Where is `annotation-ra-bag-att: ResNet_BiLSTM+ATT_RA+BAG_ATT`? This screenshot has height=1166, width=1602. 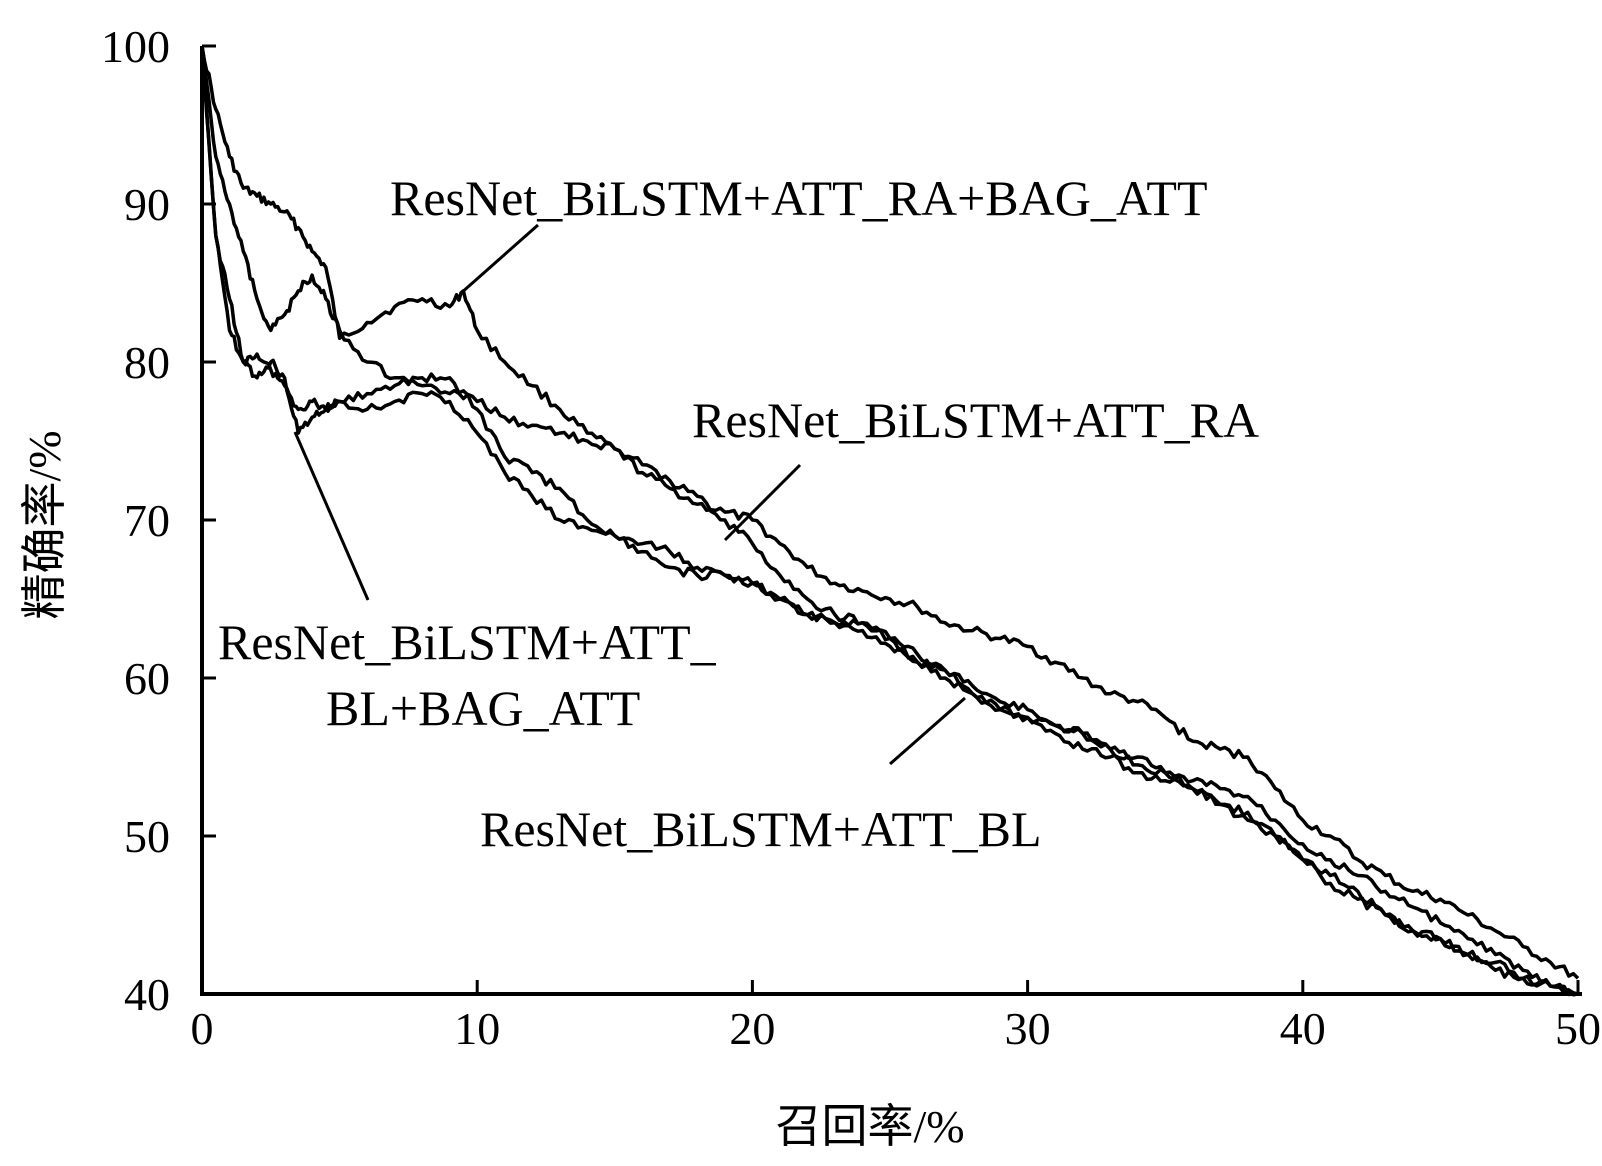
annotation-ra-bag-att: ResNet_BiLSTM+ATT_RA+BAG_ATT is located at coordinates (799, 198).